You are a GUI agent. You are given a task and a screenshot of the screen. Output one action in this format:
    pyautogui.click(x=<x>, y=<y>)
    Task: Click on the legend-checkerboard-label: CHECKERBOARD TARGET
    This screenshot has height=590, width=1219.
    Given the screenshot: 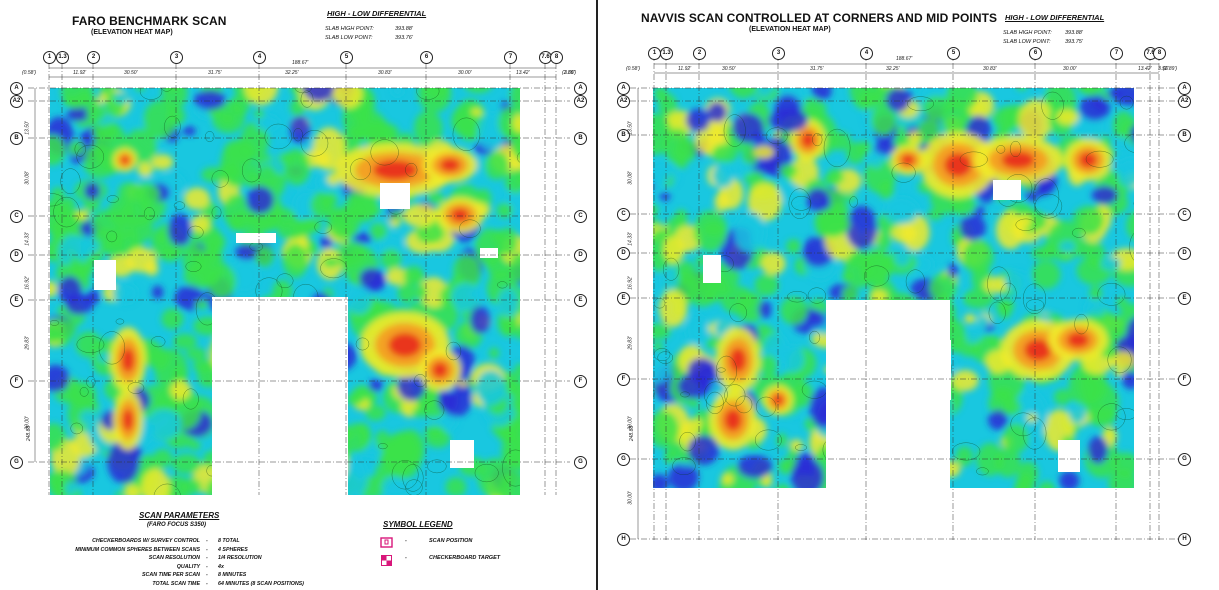 What is the action you would take?
    pyautogui.click(x=465, y=558)
    